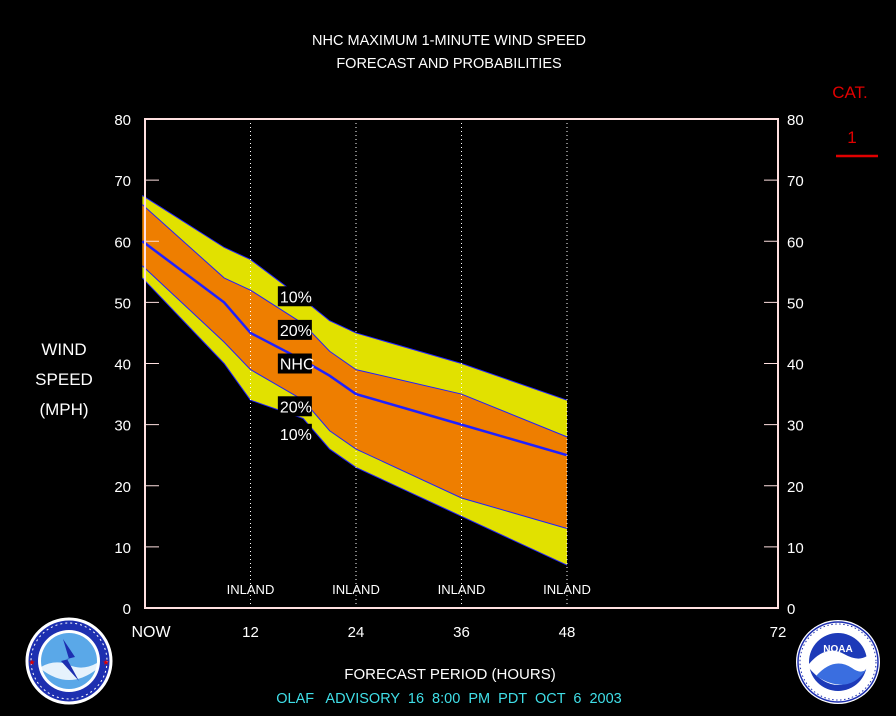 Image resolution: width=896 pixels, height=716 pixels. I want to click on y-tick-label-left: 60, so click(122, 242).